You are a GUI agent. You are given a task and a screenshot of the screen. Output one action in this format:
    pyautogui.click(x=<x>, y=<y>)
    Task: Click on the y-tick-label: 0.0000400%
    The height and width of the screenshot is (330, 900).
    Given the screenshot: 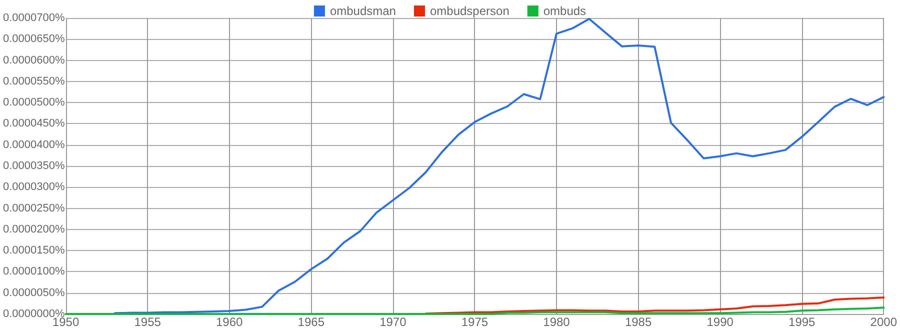 What is the action you would take?
    pyautogui.click(x=33, y=144)
    